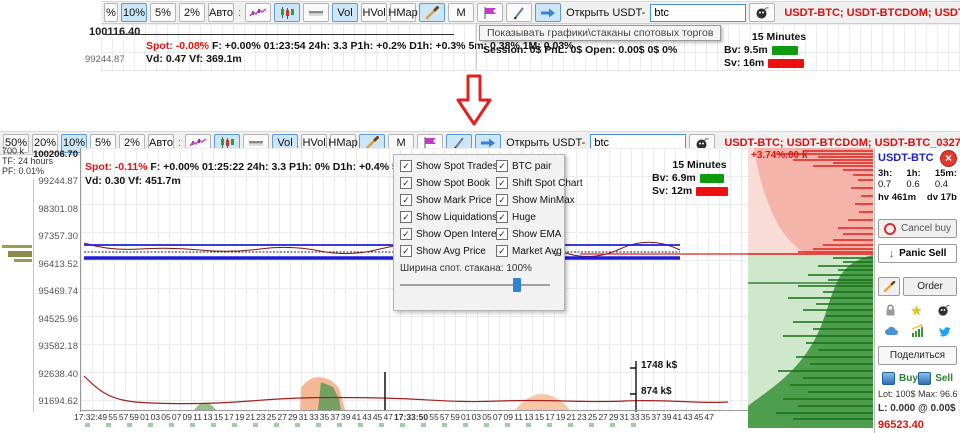 The height and width of the screenshot is (433, 960). I want to click on zoom-50-button: 50%, so click(16, 143).